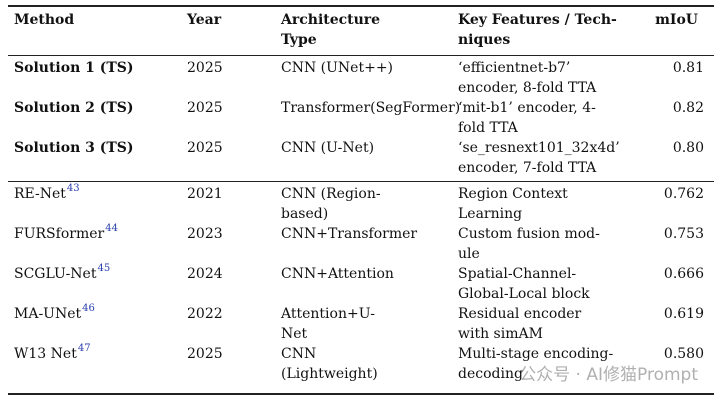 The height and width of the screenshot is (400, 720). What do you see at coordinates (529, 234) in the screenshot?
I see `features-cell: Custom fusion mod-` at bounding box center [529, 234].